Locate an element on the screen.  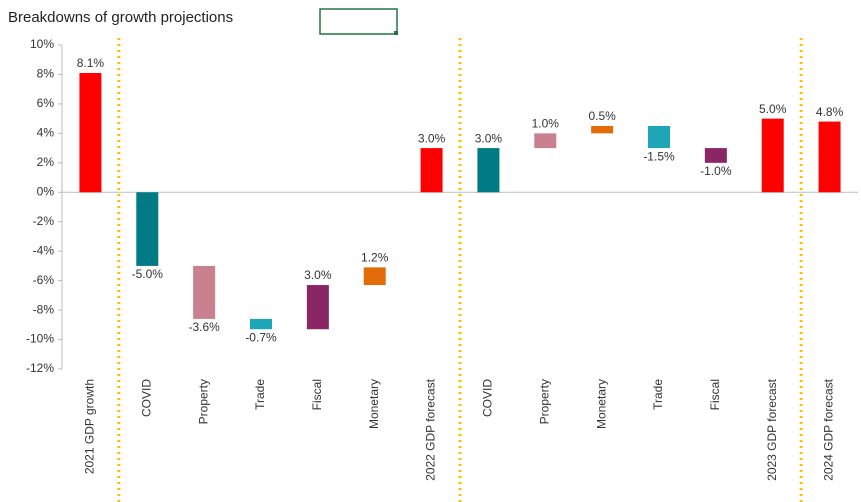
value-label: -0.7% is located at coordinates (261, 337).